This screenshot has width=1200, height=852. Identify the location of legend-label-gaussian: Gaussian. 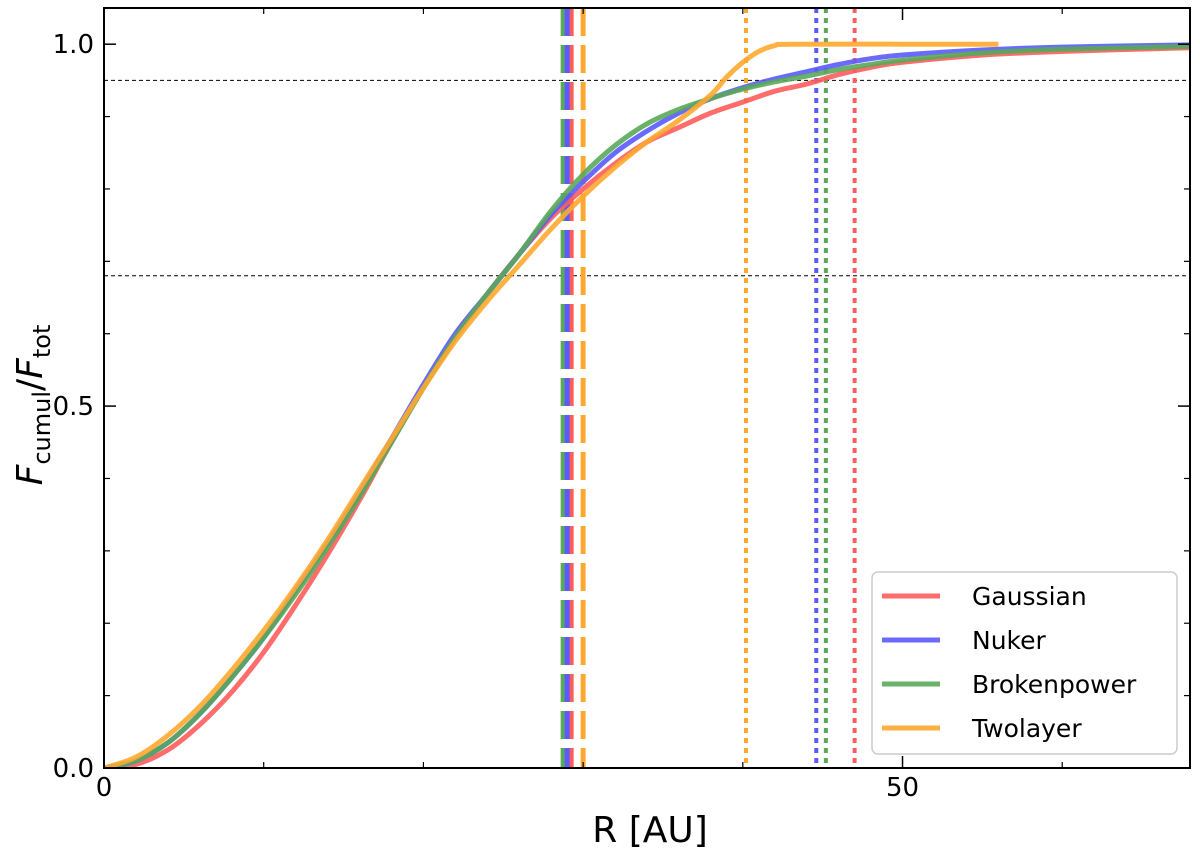
(1029, 596).